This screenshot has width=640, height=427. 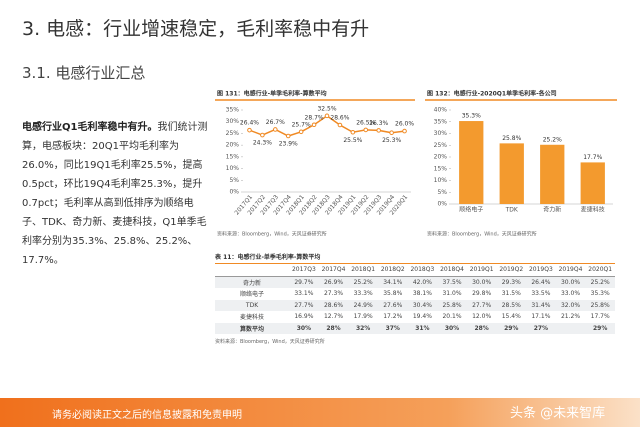 What do you see at coordinates (570, 305) in the screenshot?
I see `cell: 32.0%` at bounding box center [570, 305].